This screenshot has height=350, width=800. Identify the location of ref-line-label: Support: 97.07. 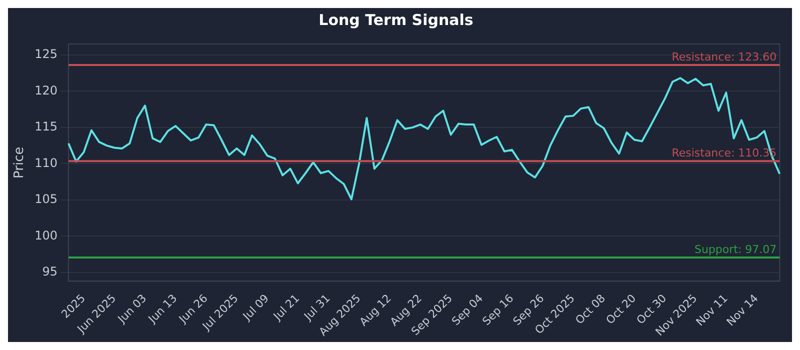
(735, 249).